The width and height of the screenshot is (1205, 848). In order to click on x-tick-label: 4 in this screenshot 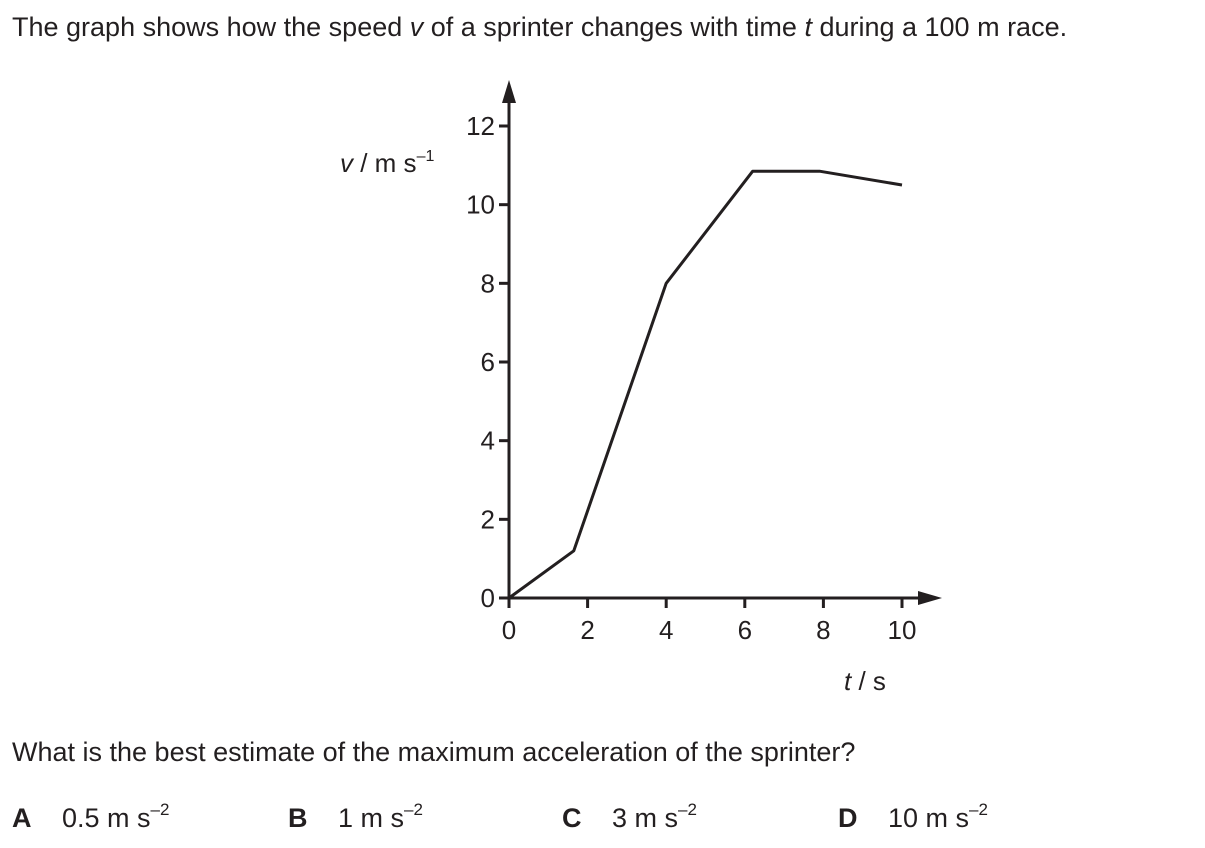, I will do `click(666, 630)`.